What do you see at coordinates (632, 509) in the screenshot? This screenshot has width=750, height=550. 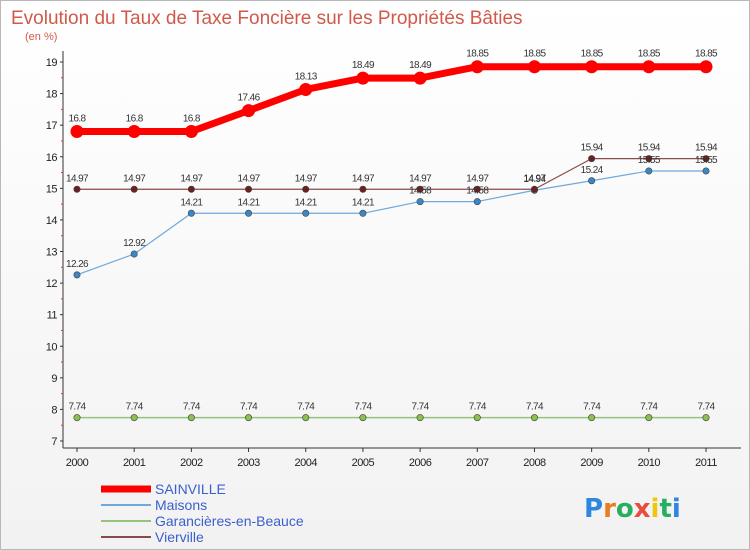 I see `logo-text: Proxiti` at bounding box center [632, 509].